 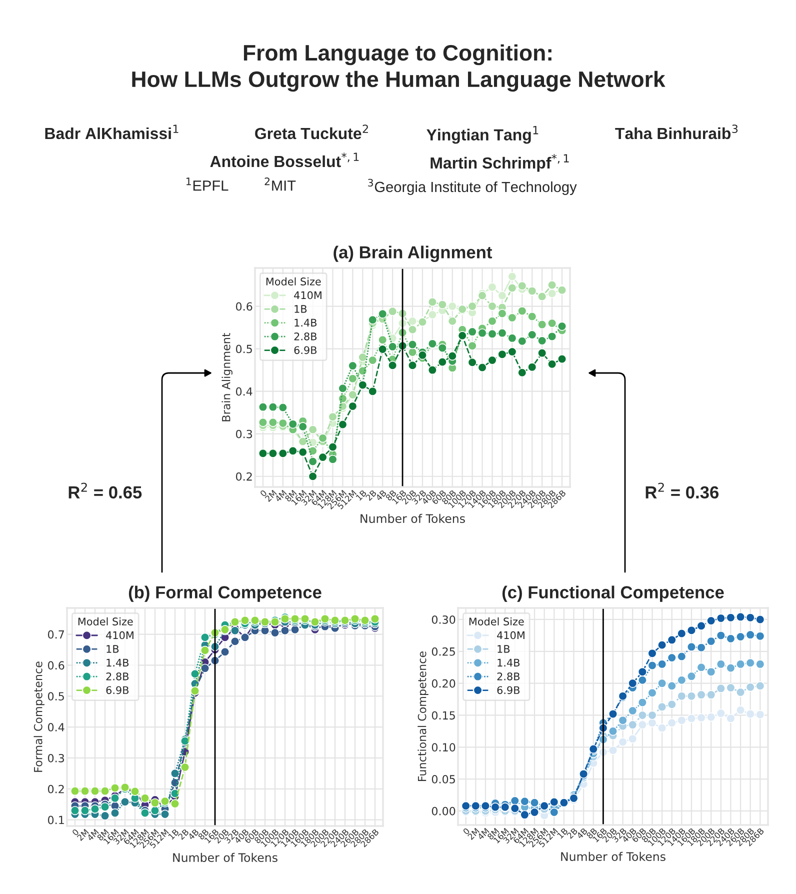 What do you see at coordinates (244, 349) in the screenshot?
I see `y-tick-label: 0.5` at bounding box center [244, 349].